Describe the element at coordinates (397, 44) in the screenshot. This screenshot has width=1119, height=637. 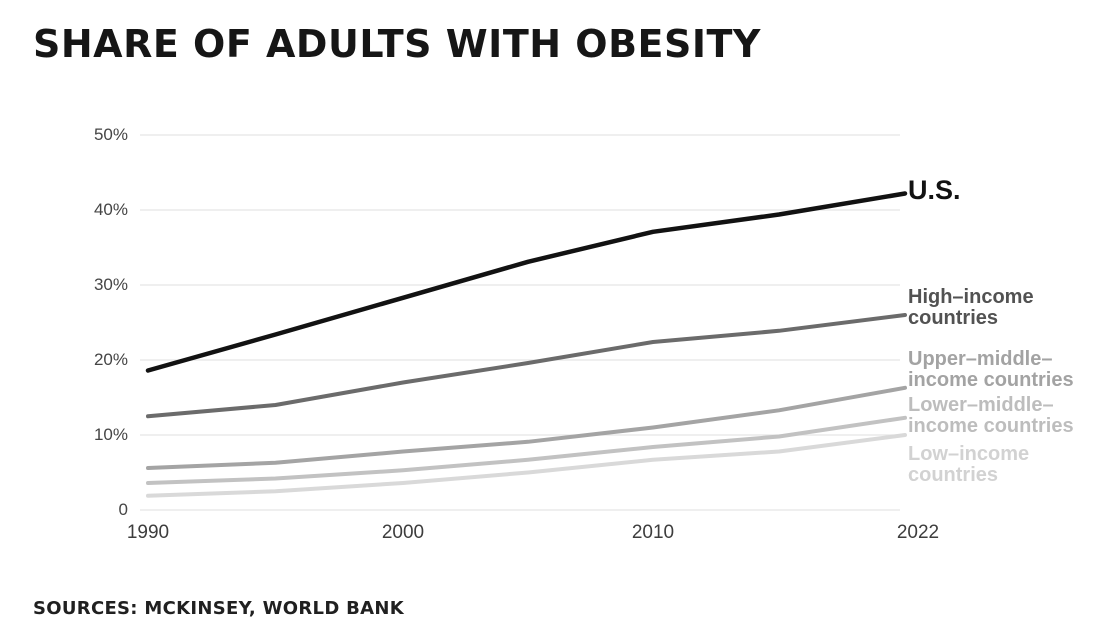
I see `chart-title: SHARE OF ADULTS WITH OBESITY` at that location.